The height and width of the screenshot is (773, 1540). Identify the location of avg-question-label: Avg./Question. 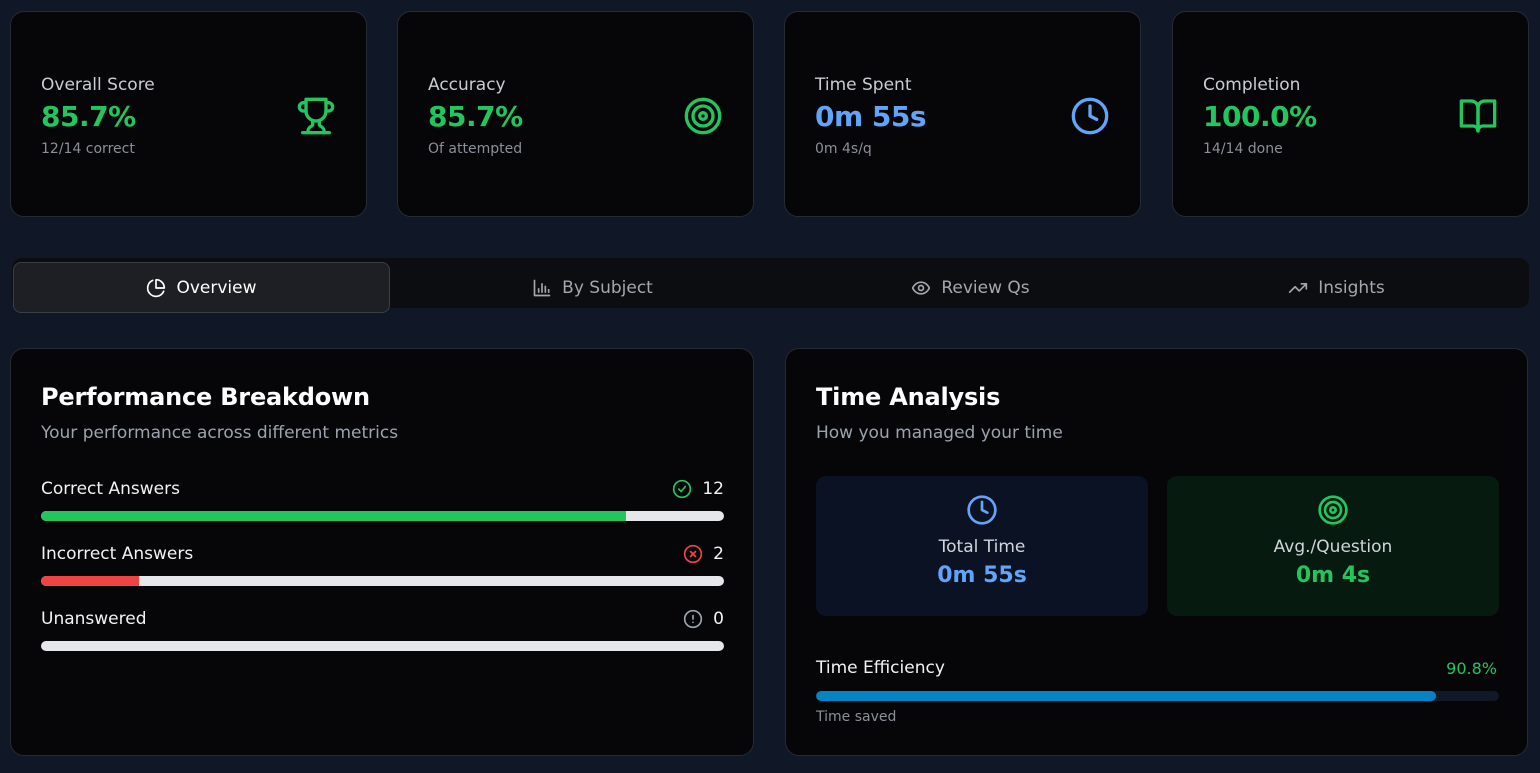
(1333, 547).